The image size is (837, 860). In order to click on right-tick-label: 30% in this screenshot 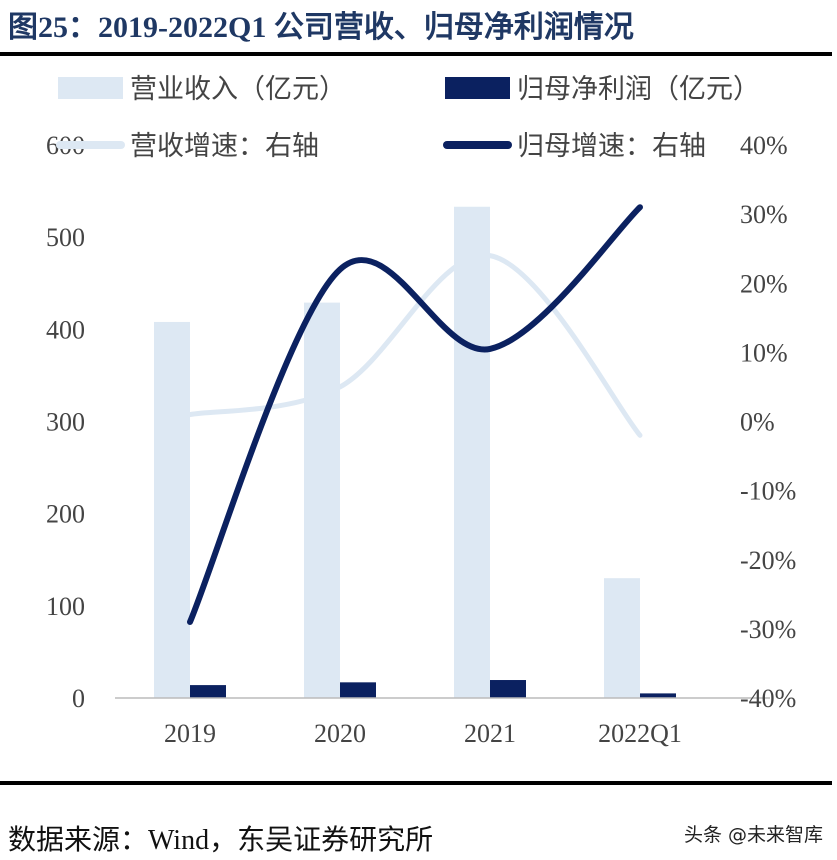, I will do `click(764, 214)`.